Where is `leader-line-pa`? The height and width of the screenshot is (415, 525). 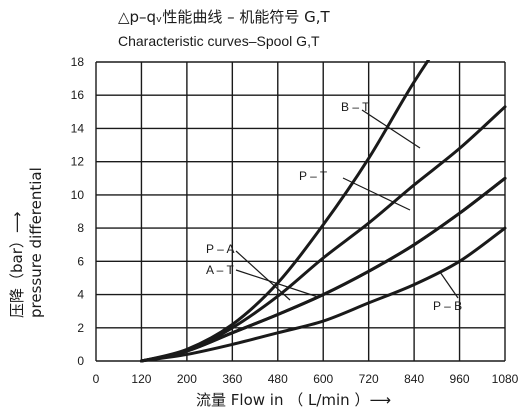 leader-line-pa is located at coordinates (263, 275).